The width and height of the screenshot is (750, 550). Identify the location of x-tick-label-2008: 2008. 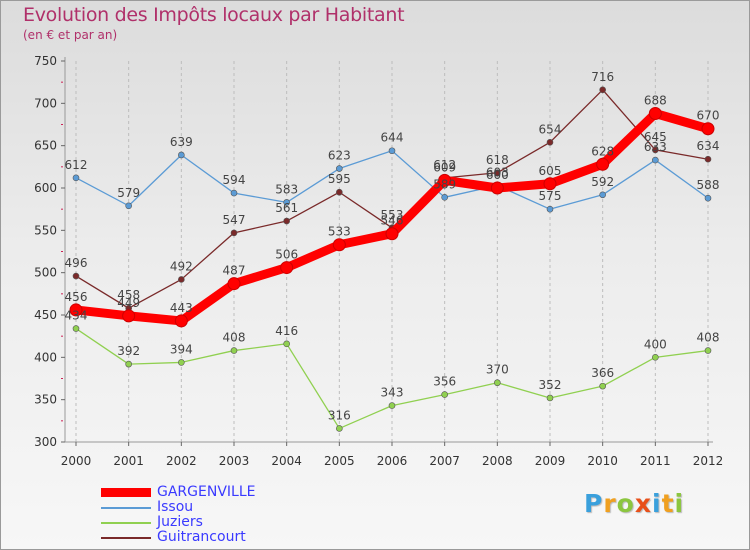
(497, 461).